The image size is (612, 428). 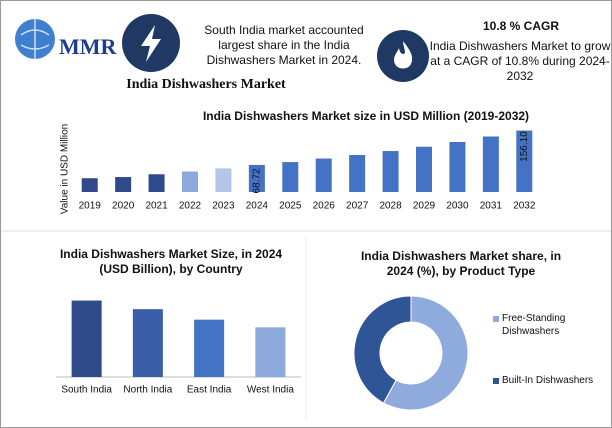 I want to click on x-tick-label: 2019, so click(x=90, y=206).